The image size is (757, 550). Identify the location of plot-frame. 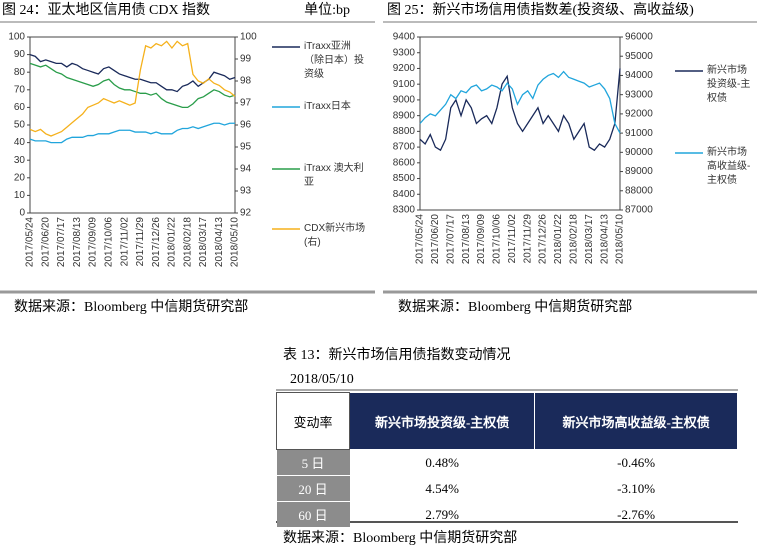
(520, 123).